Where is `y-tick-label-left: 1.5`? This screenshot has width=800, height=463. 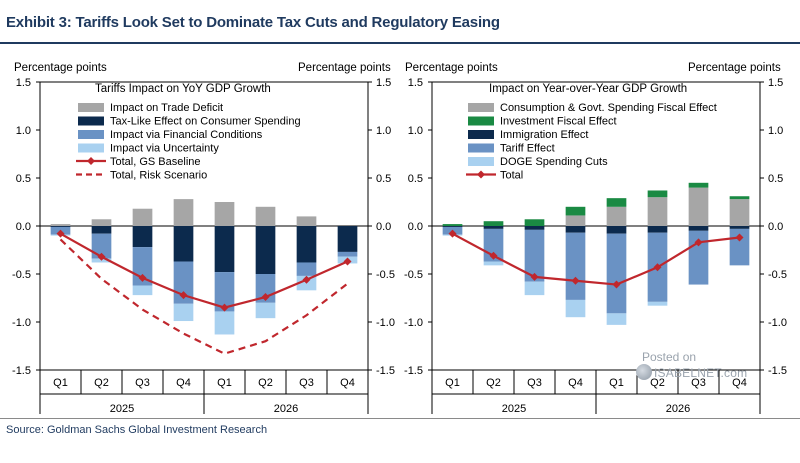 y-tick-label-left: 1.5 is located at coordinates (23, 83).